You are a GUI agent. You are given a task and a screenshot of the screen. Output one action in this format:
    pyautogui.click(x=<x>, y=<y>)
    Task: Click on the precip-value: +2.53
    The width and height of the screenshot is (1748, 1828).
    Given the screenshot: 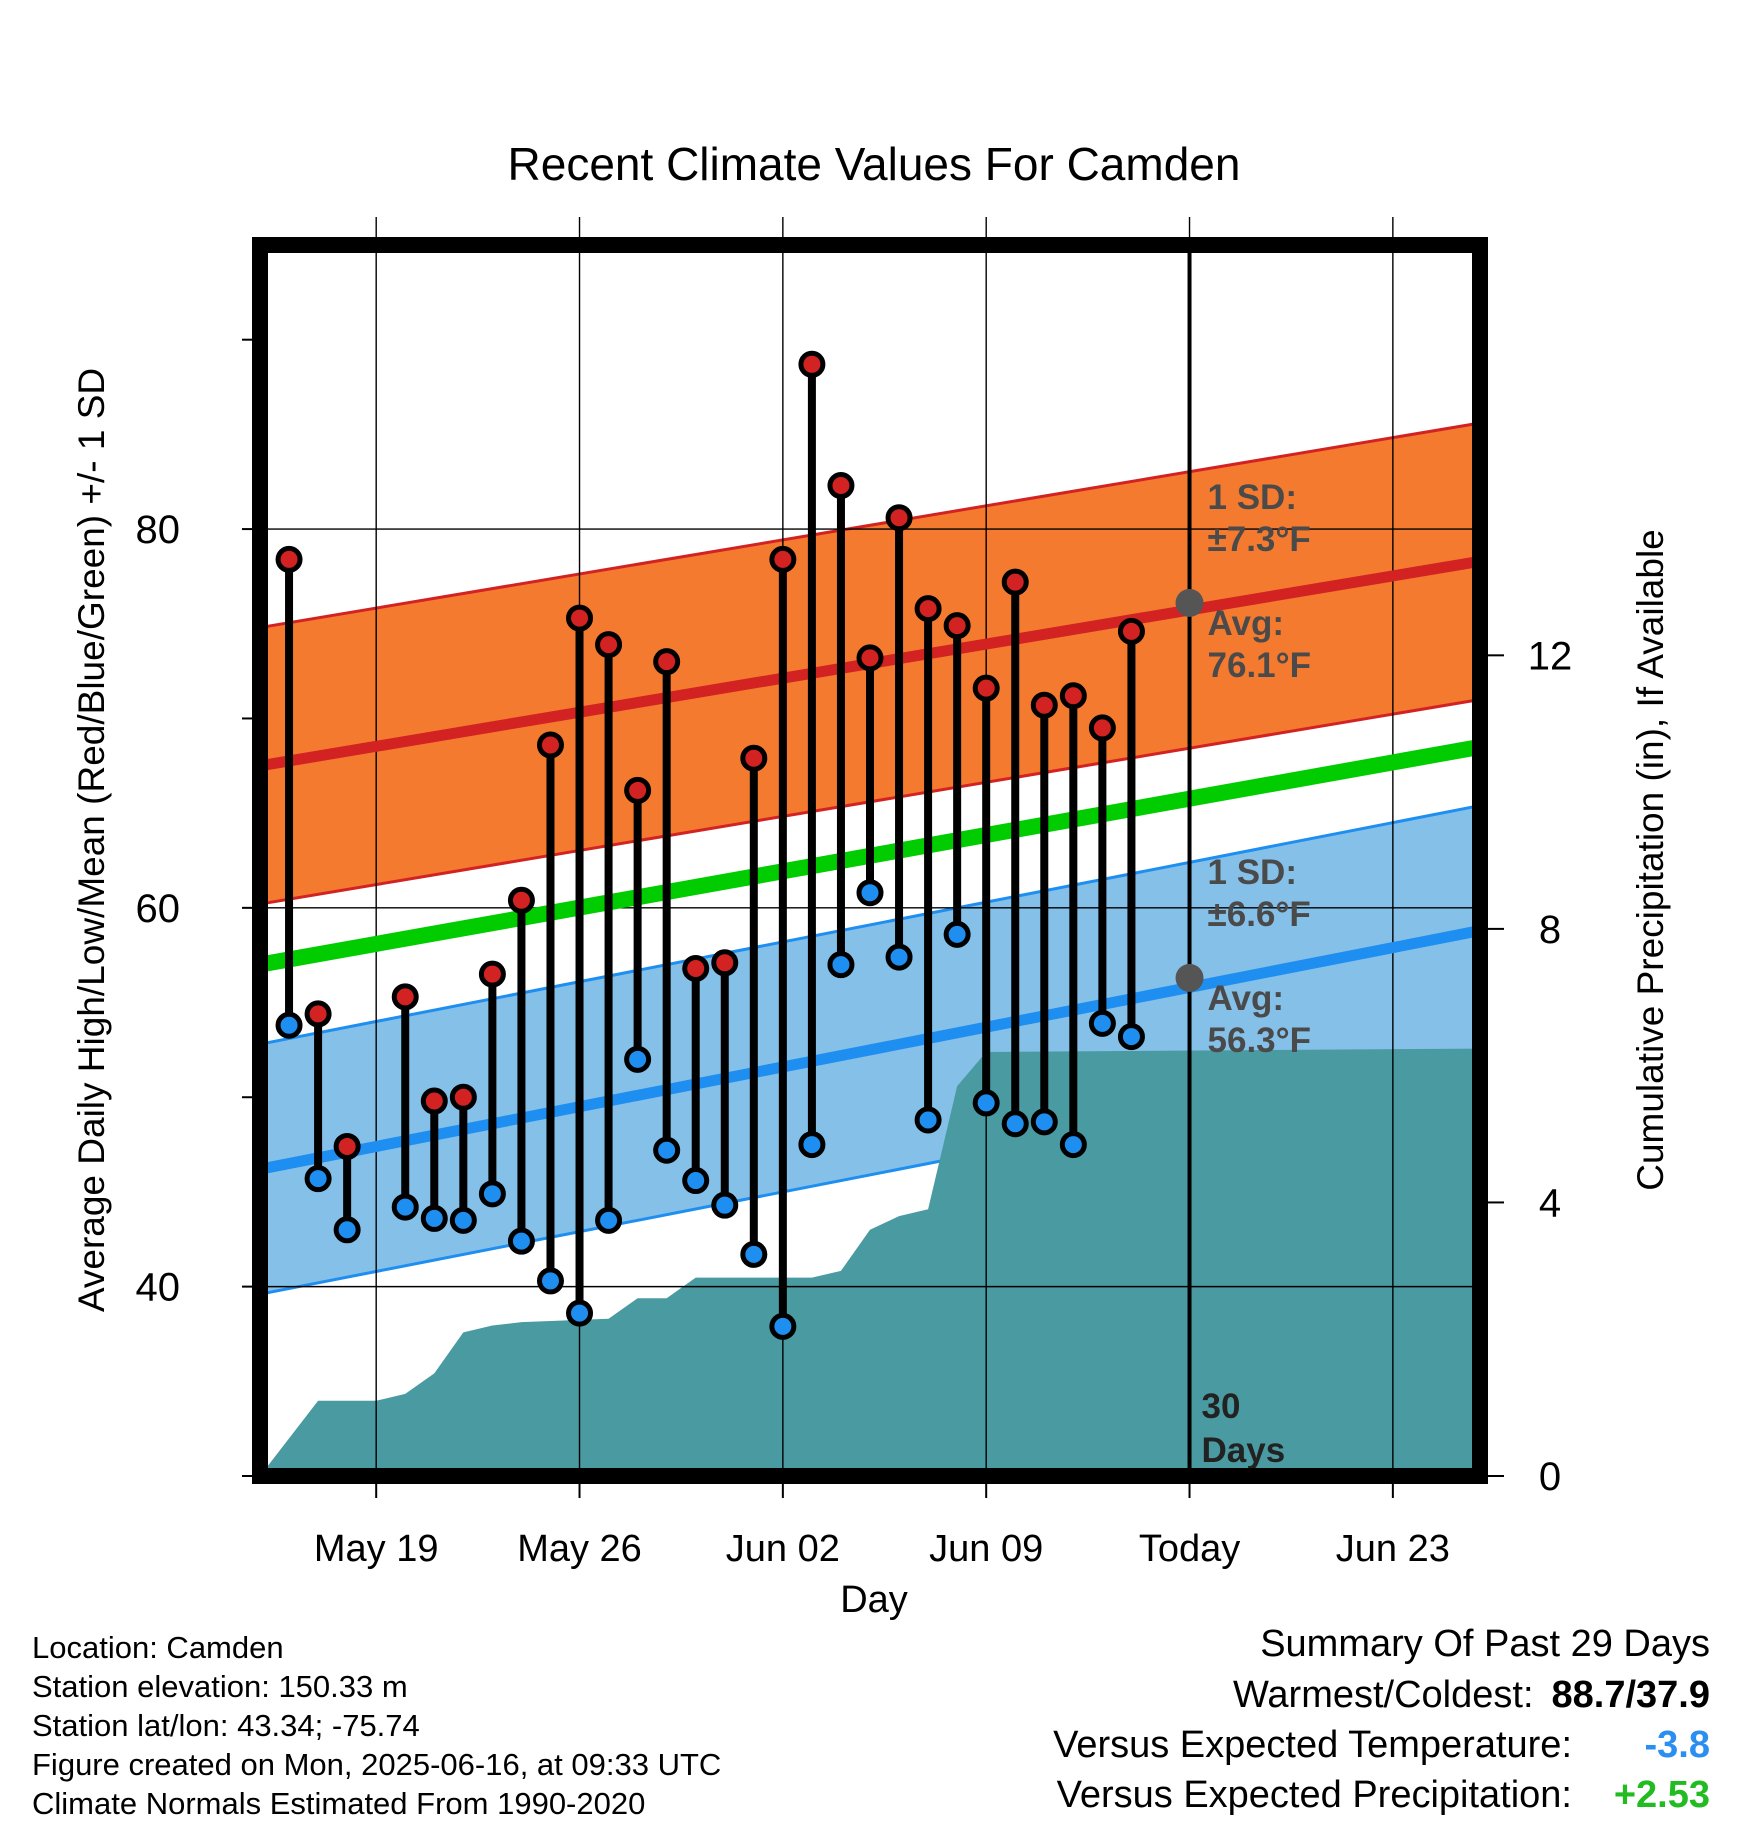 What is the action you would take?
    pyautogui.click(x=1661, y=1795)
    